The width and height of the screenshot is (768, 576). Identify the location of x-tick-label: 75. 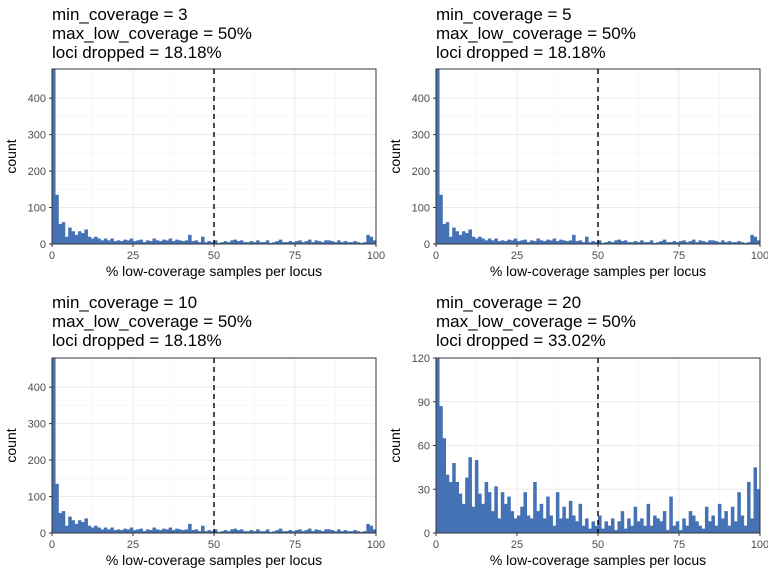
(679, 545).